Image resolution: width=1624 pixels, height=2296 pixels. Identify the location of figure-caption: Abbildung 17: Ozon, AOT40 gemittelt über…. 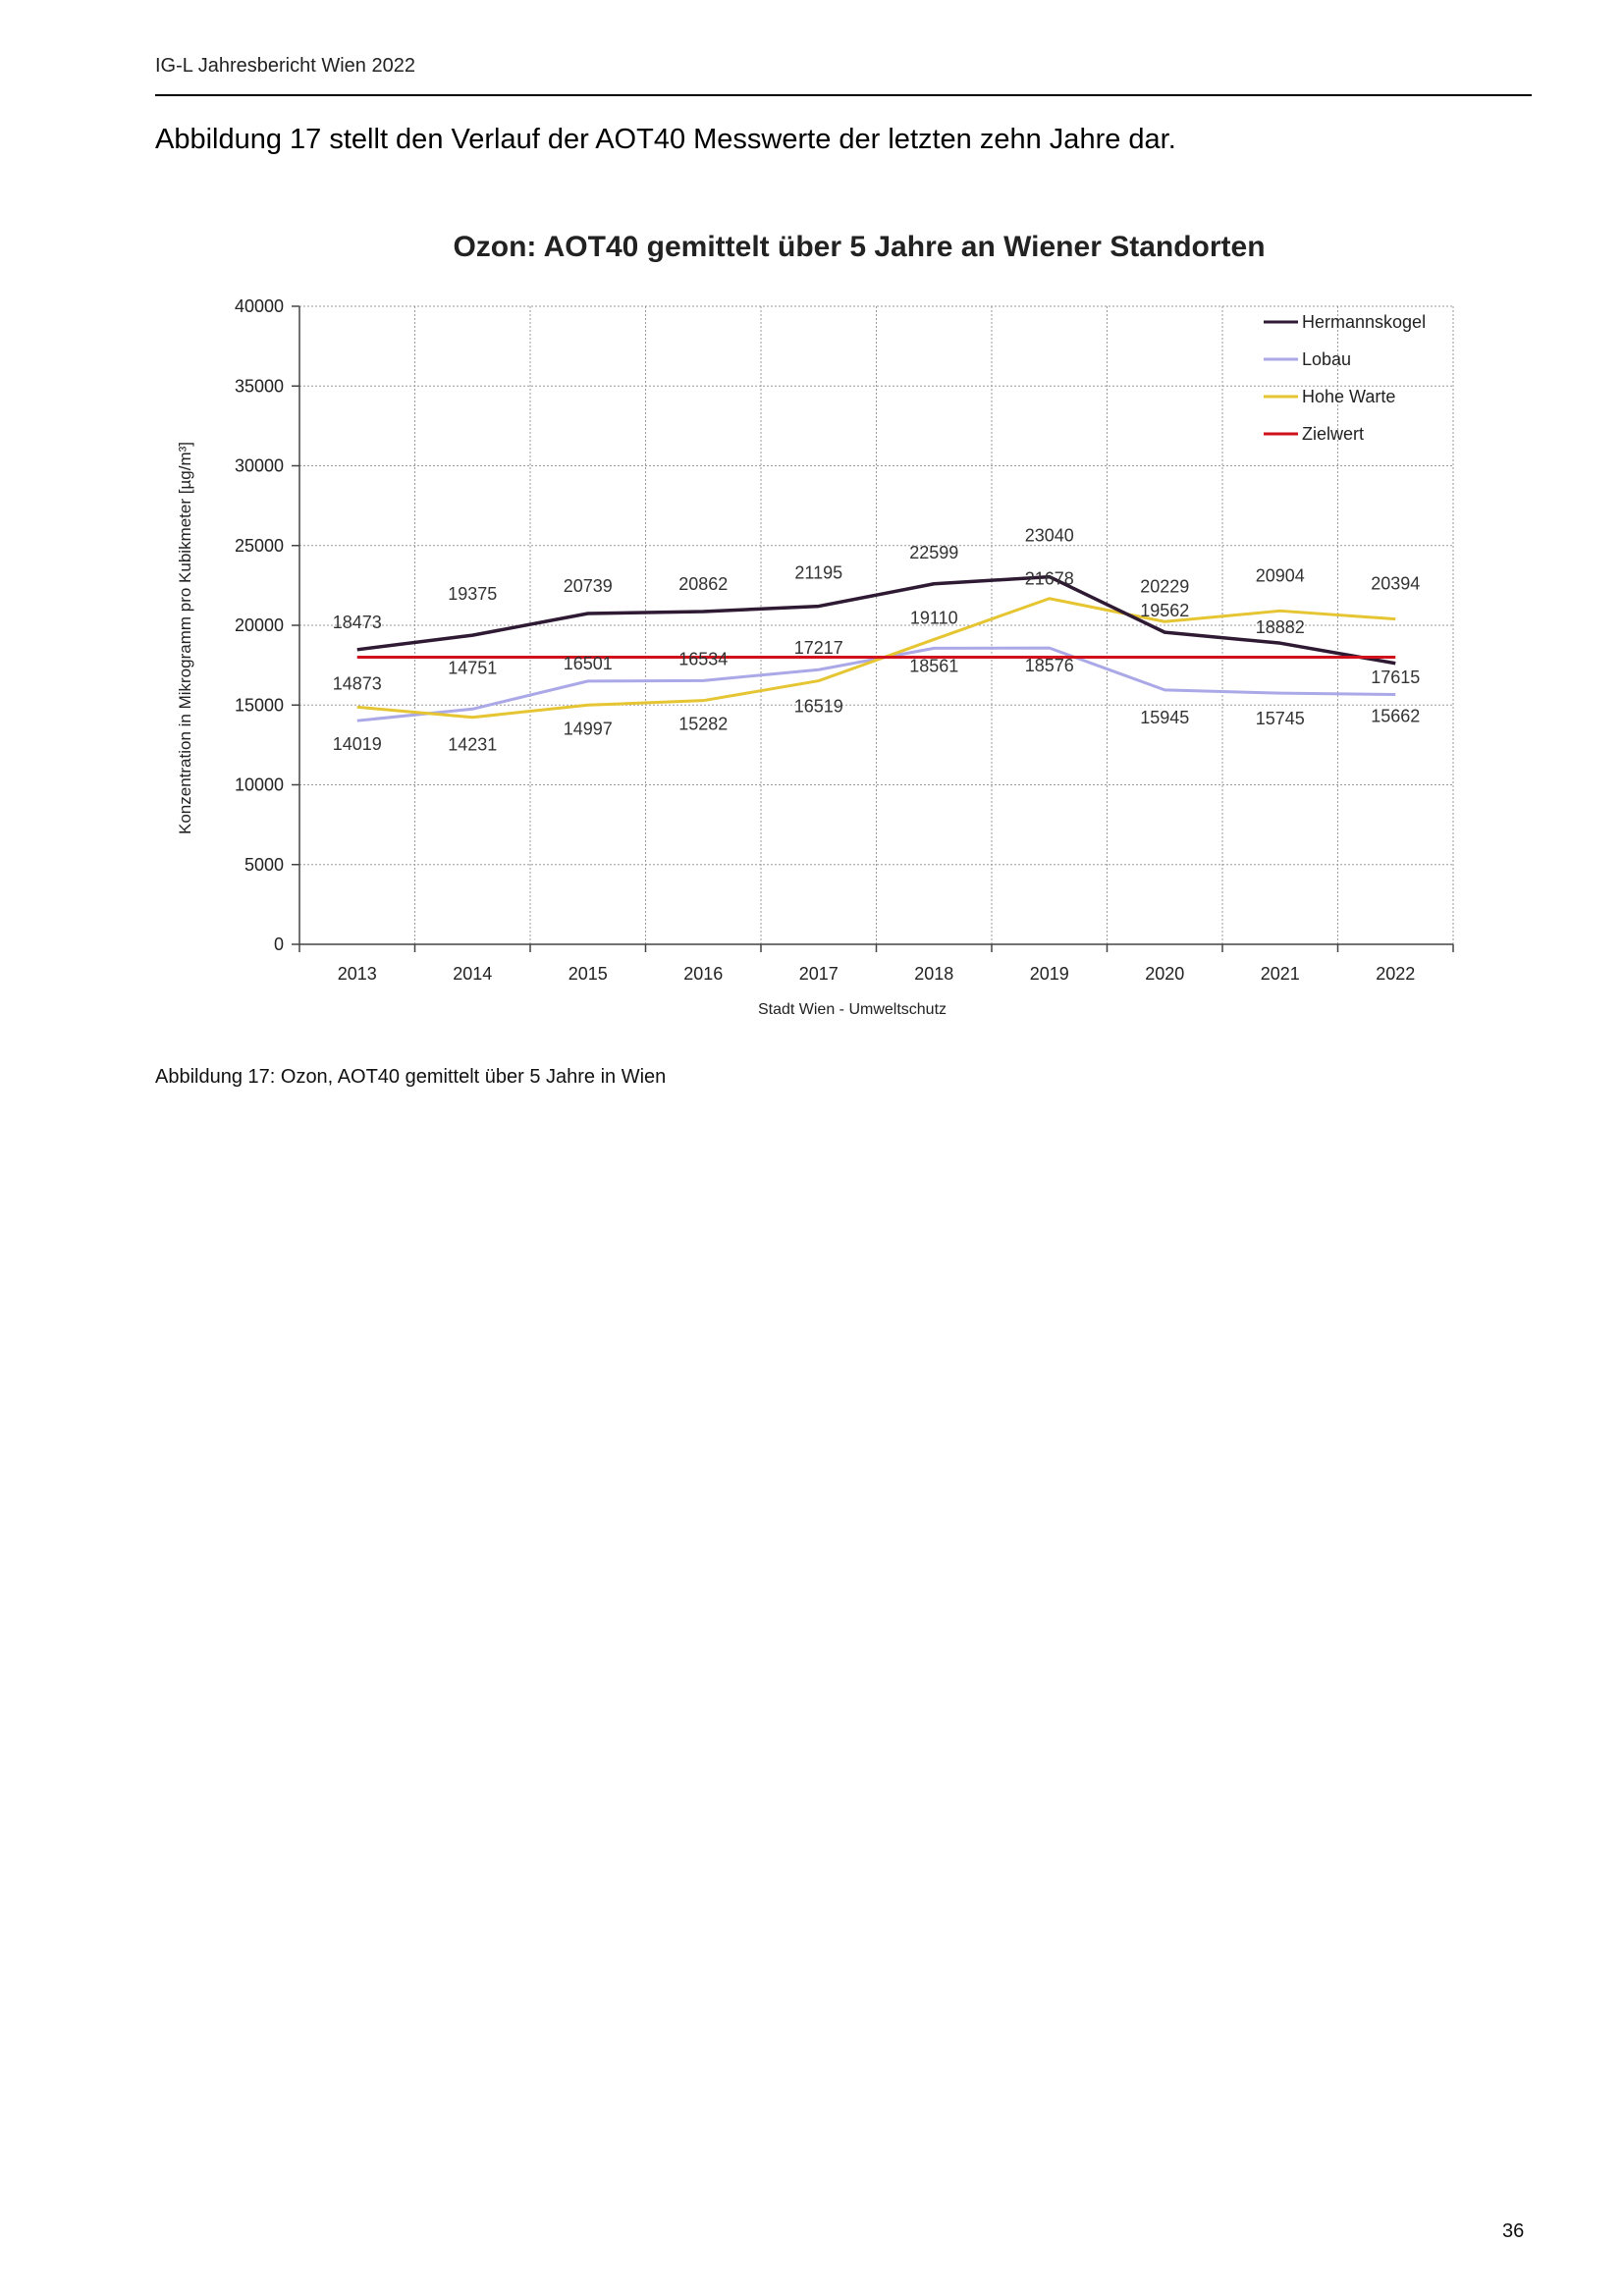
(411, 1077).